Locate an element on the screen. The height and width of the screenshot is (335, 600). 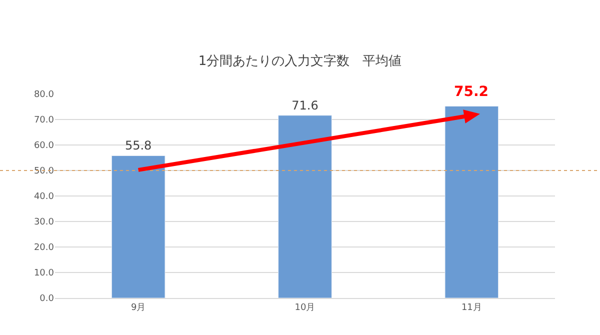
y-tick-label: 80.0 is located at coordinates (44, 95).